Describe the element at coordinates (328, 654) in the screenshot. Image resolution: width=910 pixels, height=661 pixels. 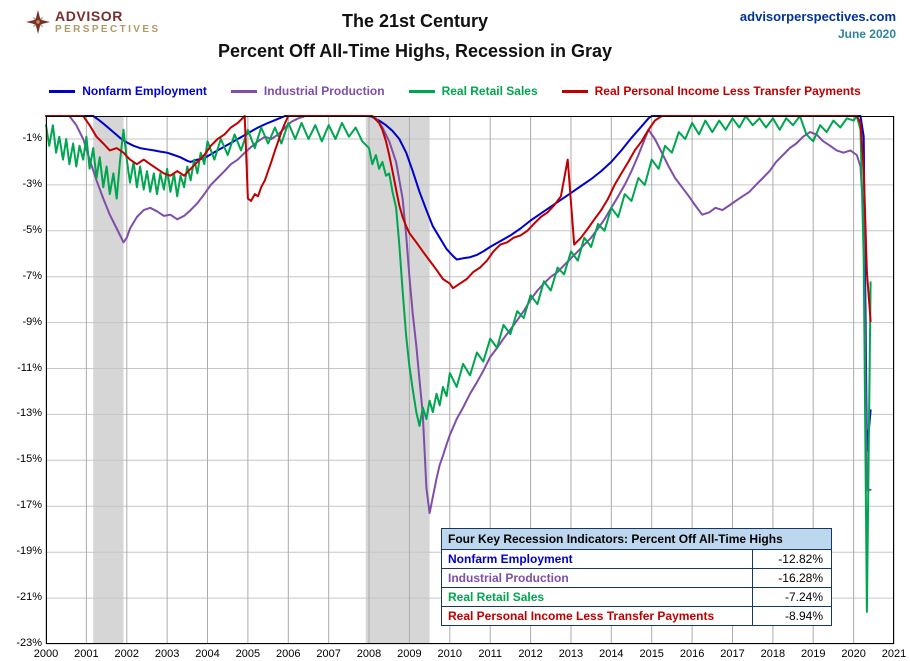
I see `x-axis-tick-label: 2007` at that location.